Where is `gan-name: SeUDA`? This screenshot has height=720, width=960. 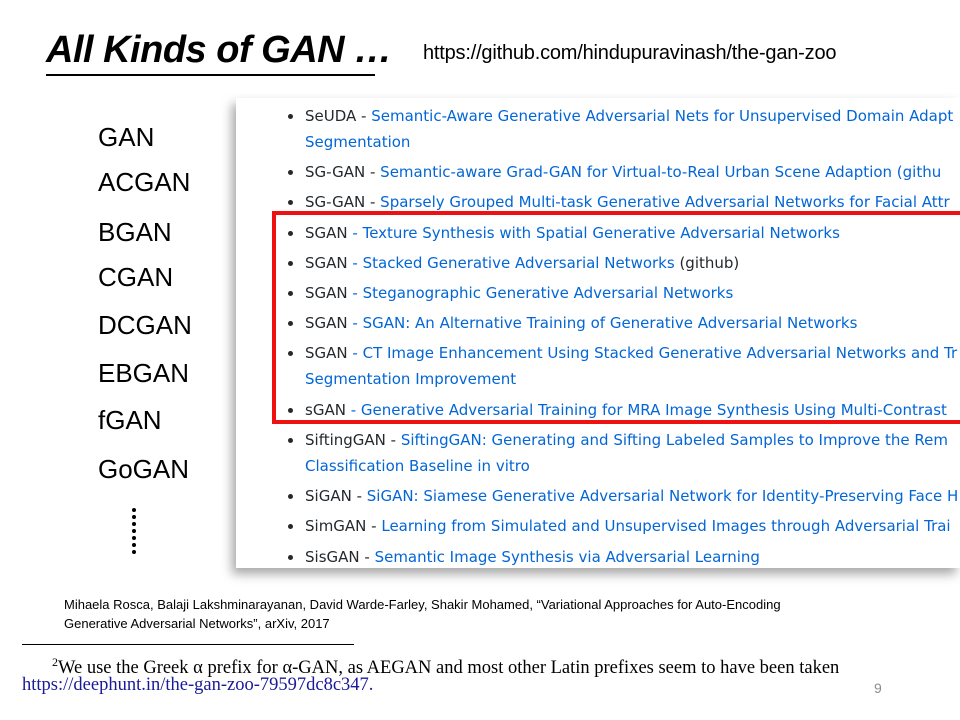 gan-name: SeUDA is located at coordinates (331, 116).